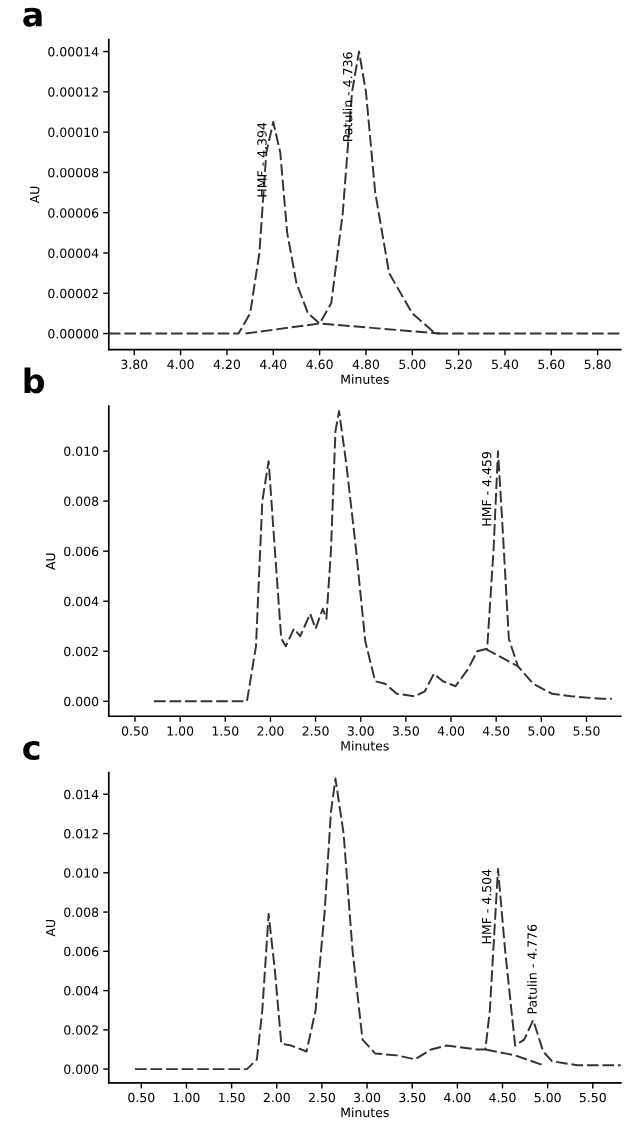 Image resolution: width=640 pixels, height=1128 pixels. Describe the element at coordinates (31, 750) in the screenshot. I see `chart-title: c` at that location.